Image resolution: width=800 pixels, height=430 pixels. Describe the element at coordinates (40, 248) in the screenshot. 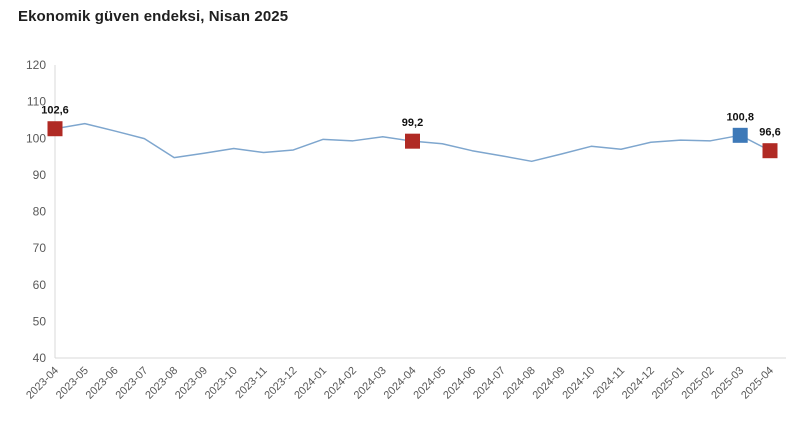

I see `y-tick-label: 70` at that location.